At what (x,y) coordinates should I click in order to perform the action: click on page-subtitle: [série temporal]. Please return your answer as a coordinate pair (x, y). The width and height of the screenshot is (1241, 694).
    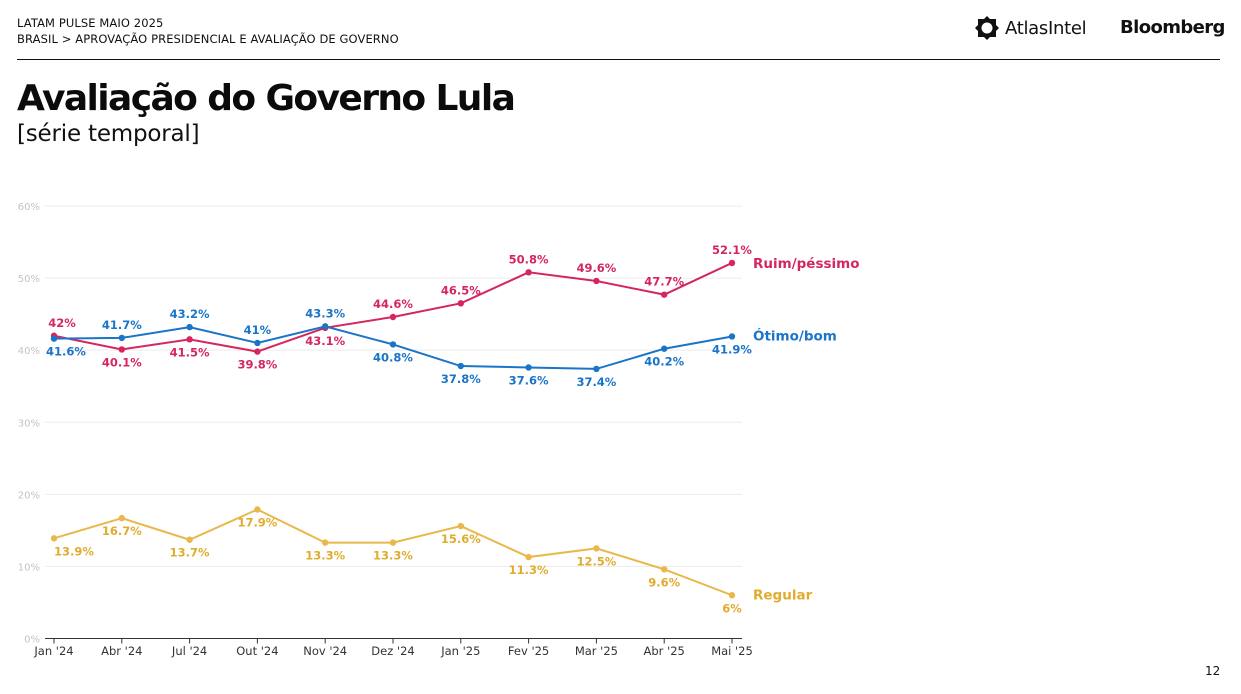
    Looking at the image, I should click on (108, 134).